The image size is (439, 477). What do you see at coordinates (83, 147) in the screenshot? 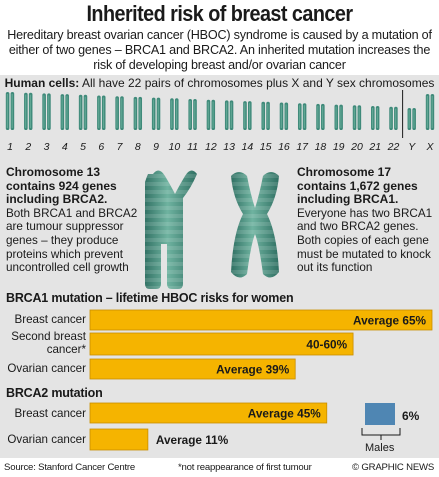
I see `chromosome-label-5: 5` at bounding box center [83, 147].